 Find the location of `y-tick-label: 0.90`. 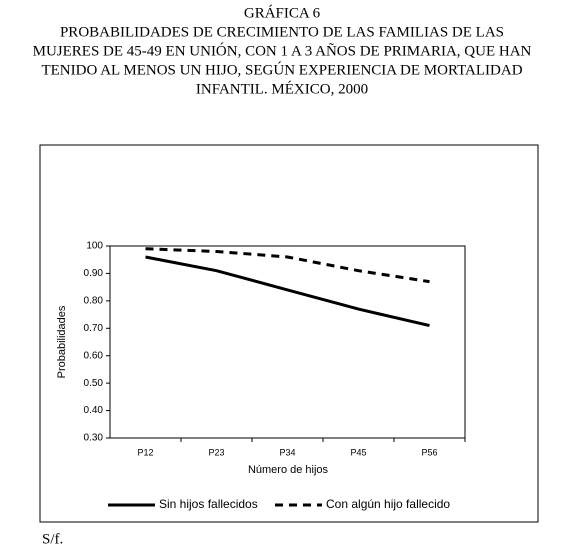

y-tick-label: 0.90 is located at coordinates (94, 273).